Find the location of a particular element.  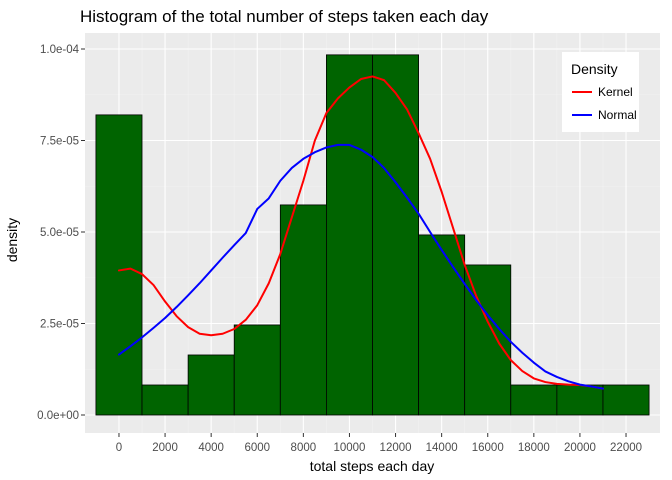

y-tick-label: 7.5e-05 is located at coordinates (59, 142).